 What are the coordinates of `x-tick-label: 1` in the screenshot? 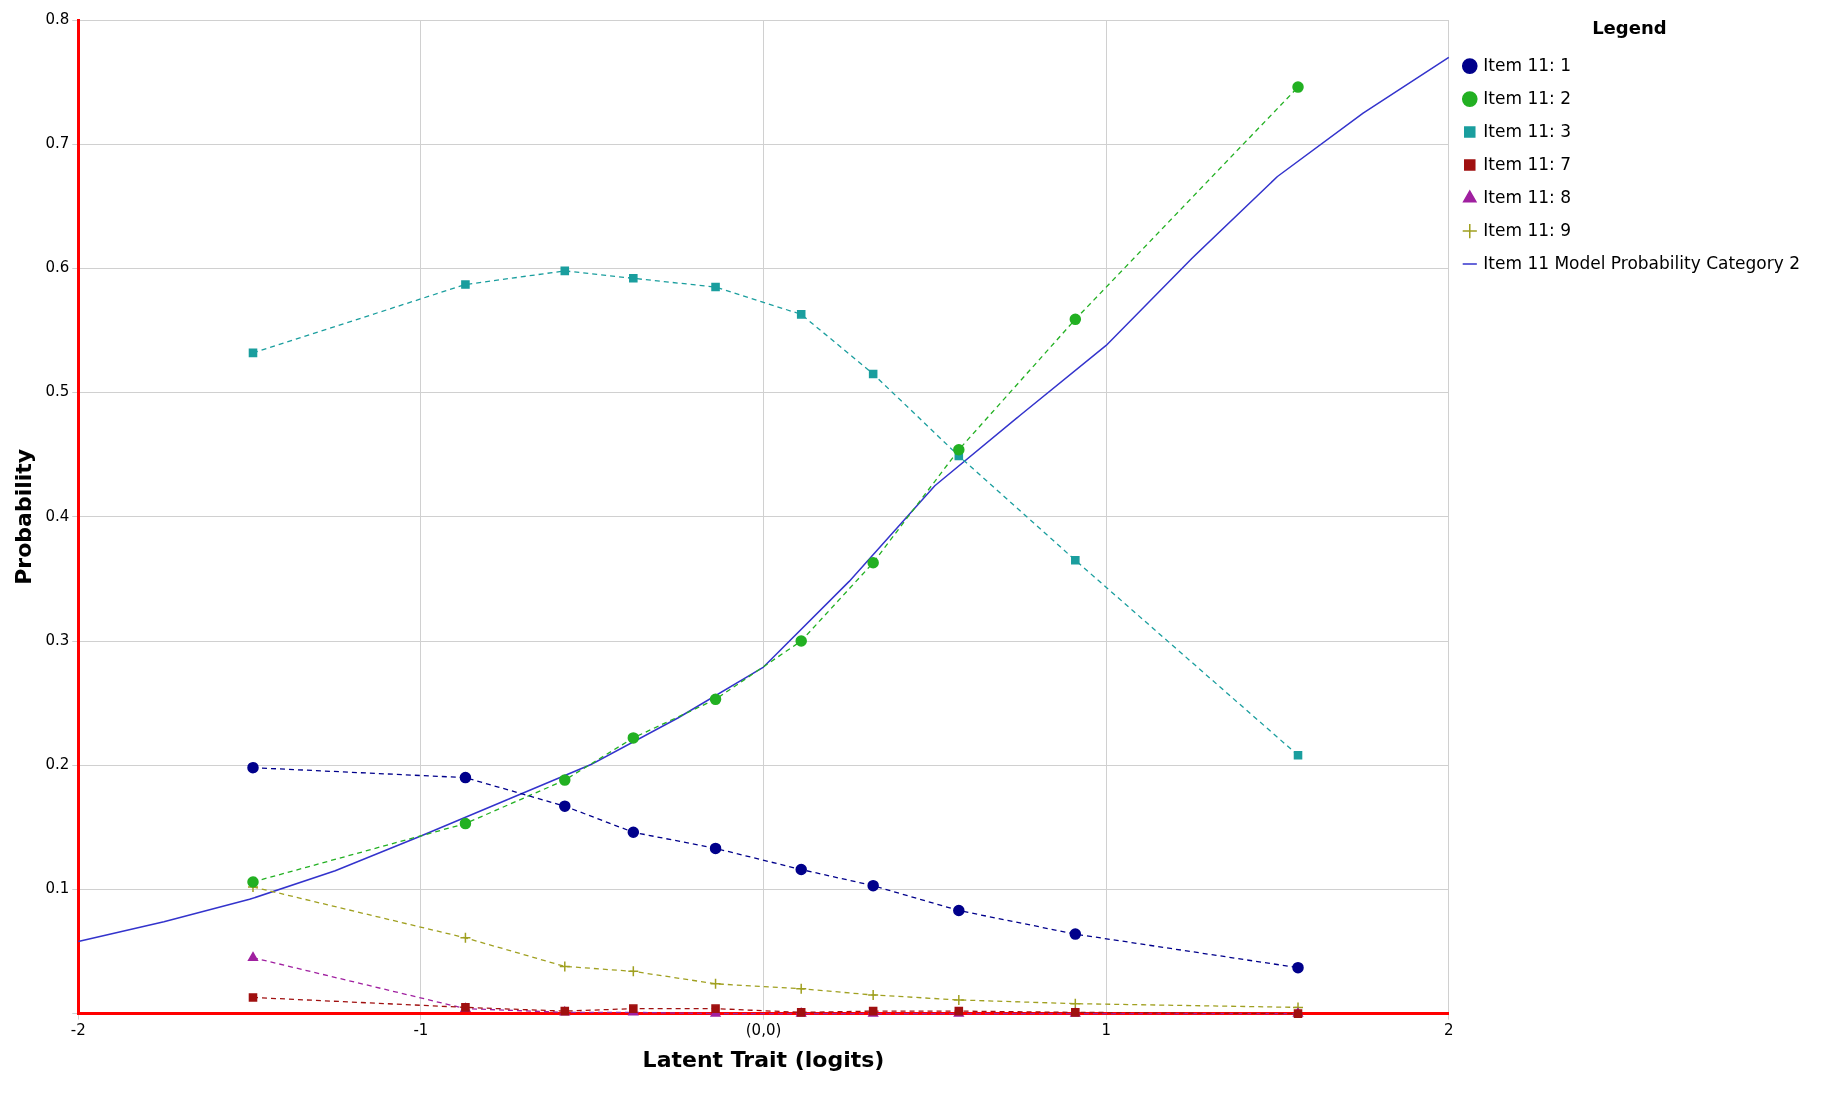 It's located at (1106, 1030).